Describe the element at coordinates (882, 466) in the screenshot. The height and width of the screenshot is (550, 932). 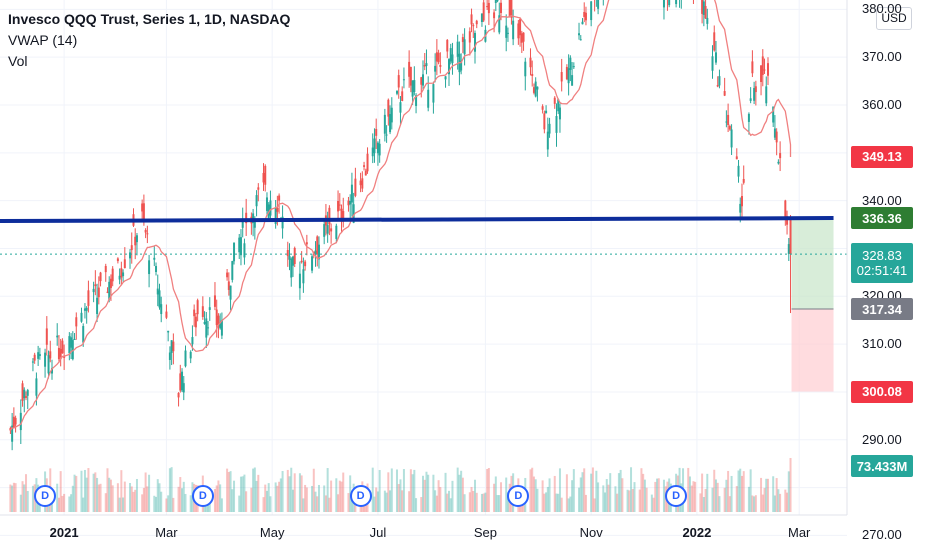
I see `price-label-value: 73.433M` at that location.